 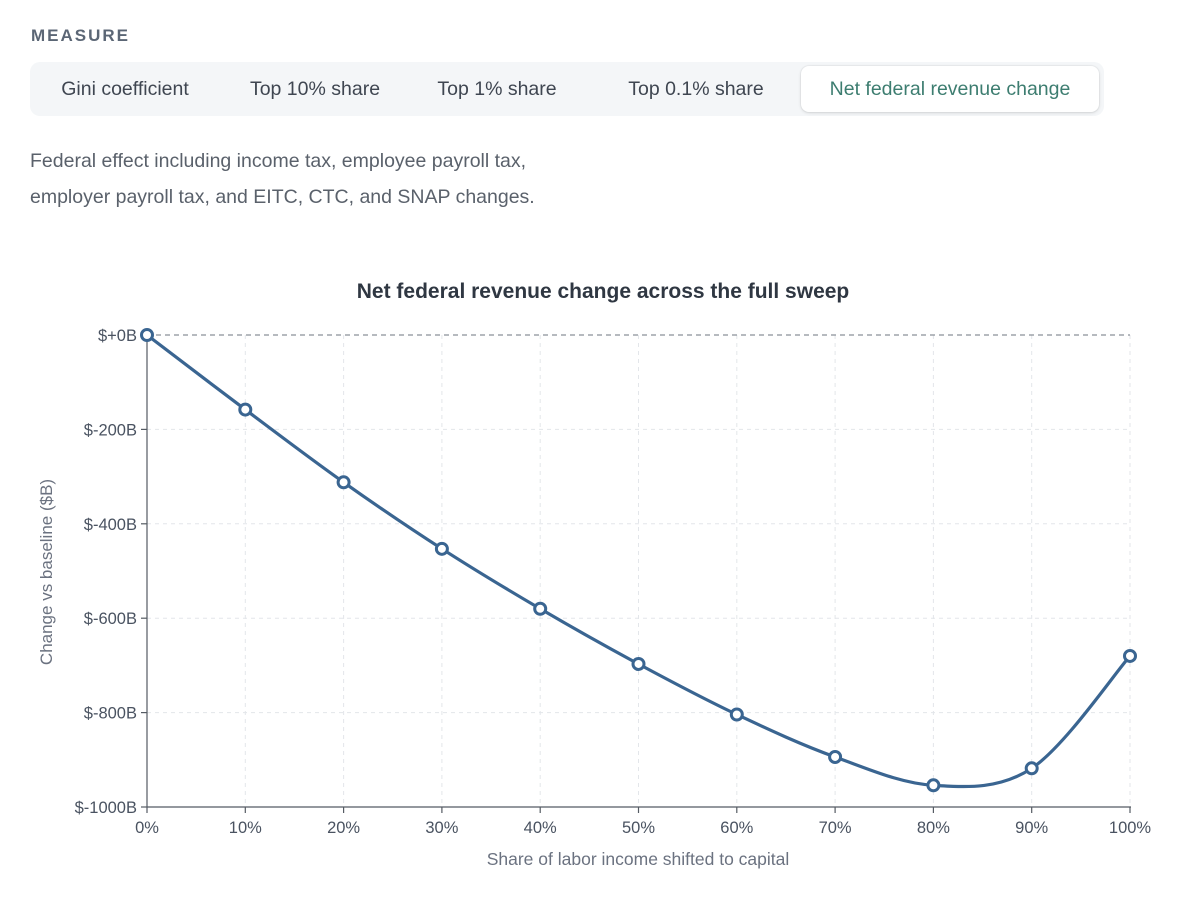 What do you see at coordinates (315, 89) in the screenshot?
I see `tab-top-10-share: Top 10% share` at bounding box center [315, 89].